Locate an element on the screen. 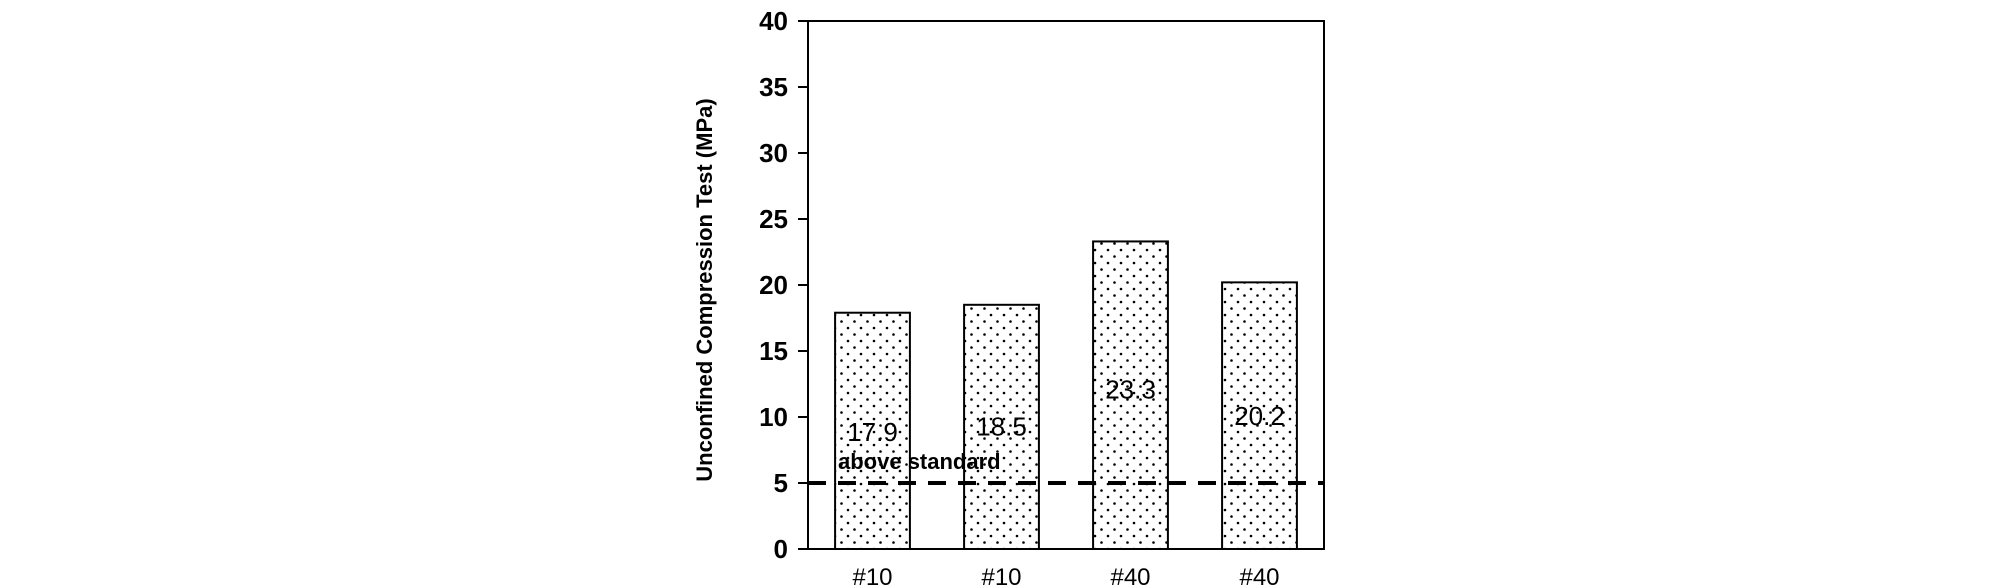 The width and height of the screenshot is (2008, 588). y-axis-title: Unconfined Compression Test (MPa) is located at coordinates (704, 289).